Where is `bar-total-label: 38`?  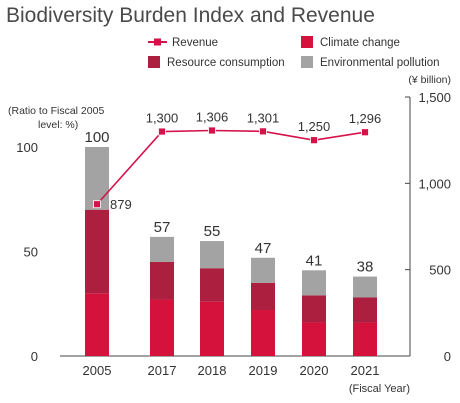
bar-total-label: 38 is located at coordinates (365, 267).